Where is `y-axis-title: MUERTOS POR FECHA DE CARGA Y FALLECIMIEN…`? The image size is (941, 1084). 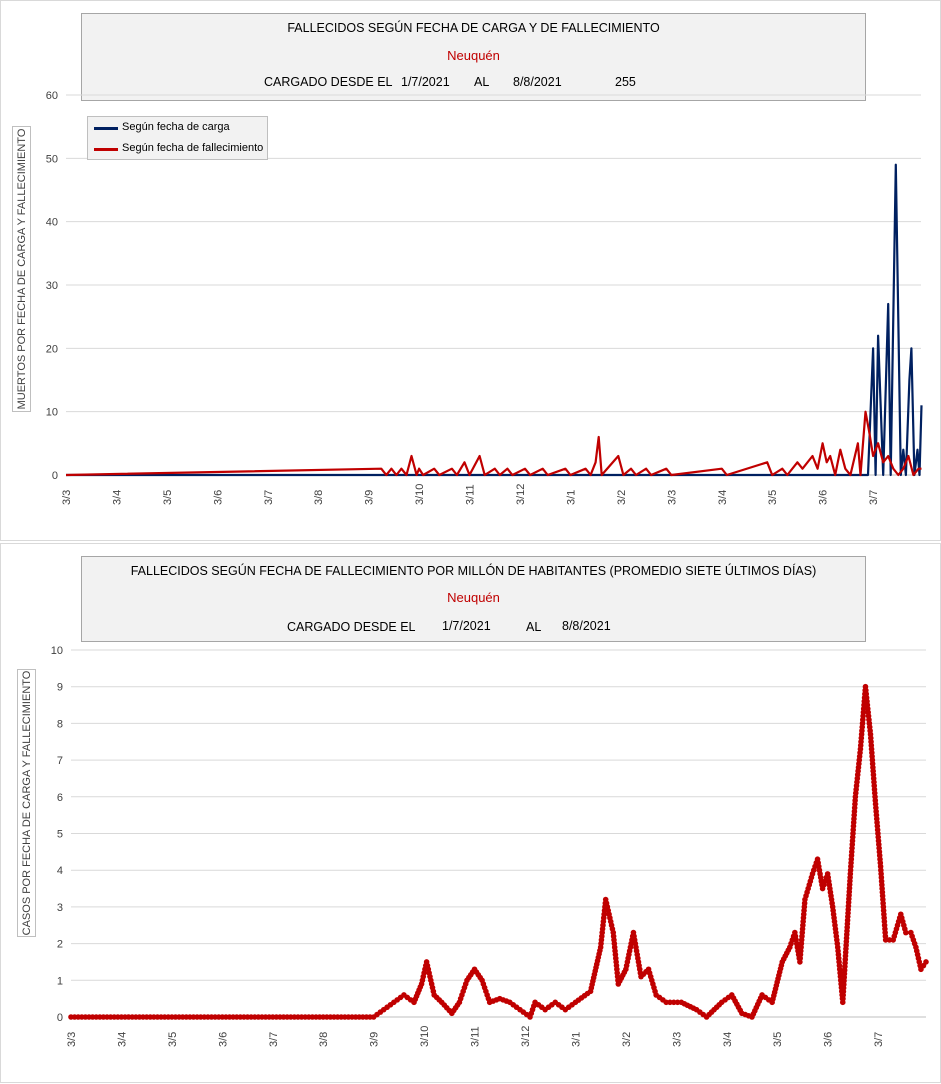
y-axis-title: MUERTOS POR FECHA DE CARGA Y FALLECIMIEN… is located at coordinates (21, 269).